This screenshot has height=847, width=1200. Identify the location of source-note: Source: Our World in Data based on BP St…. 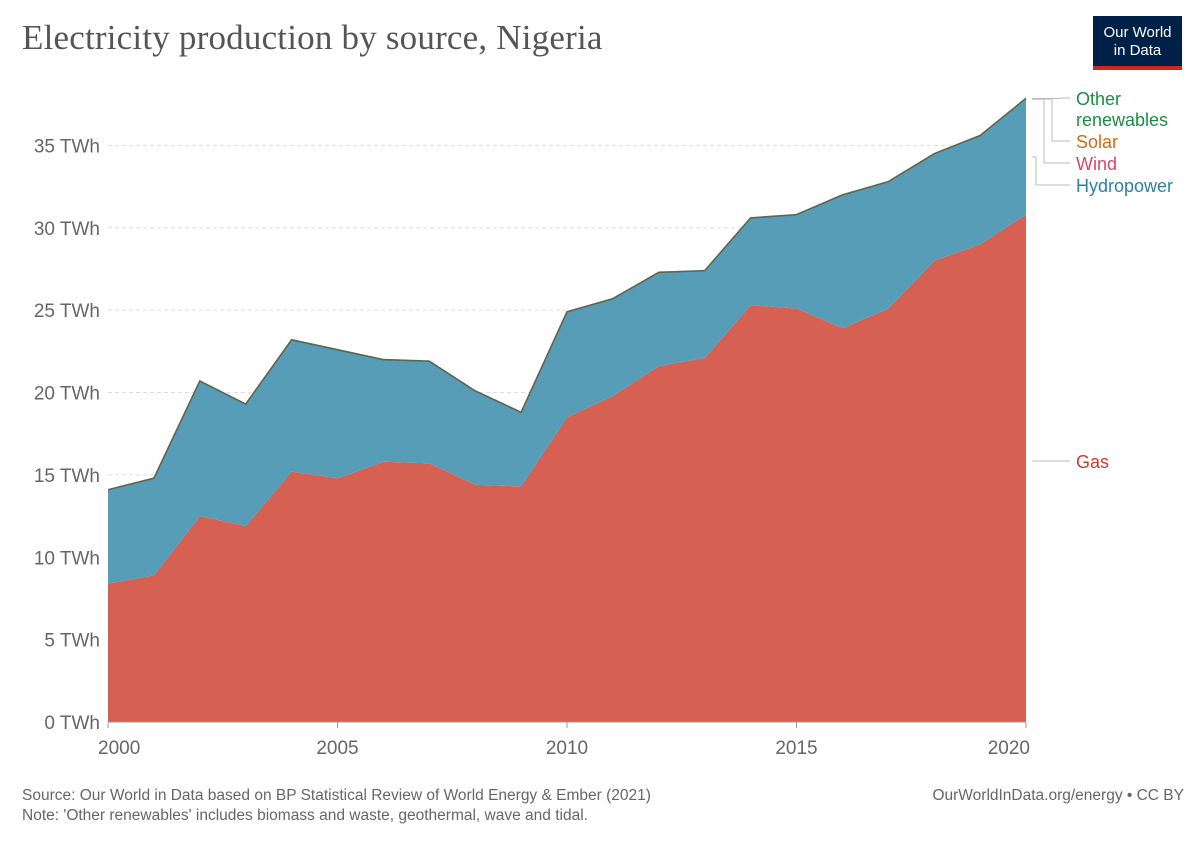
(336, 795).